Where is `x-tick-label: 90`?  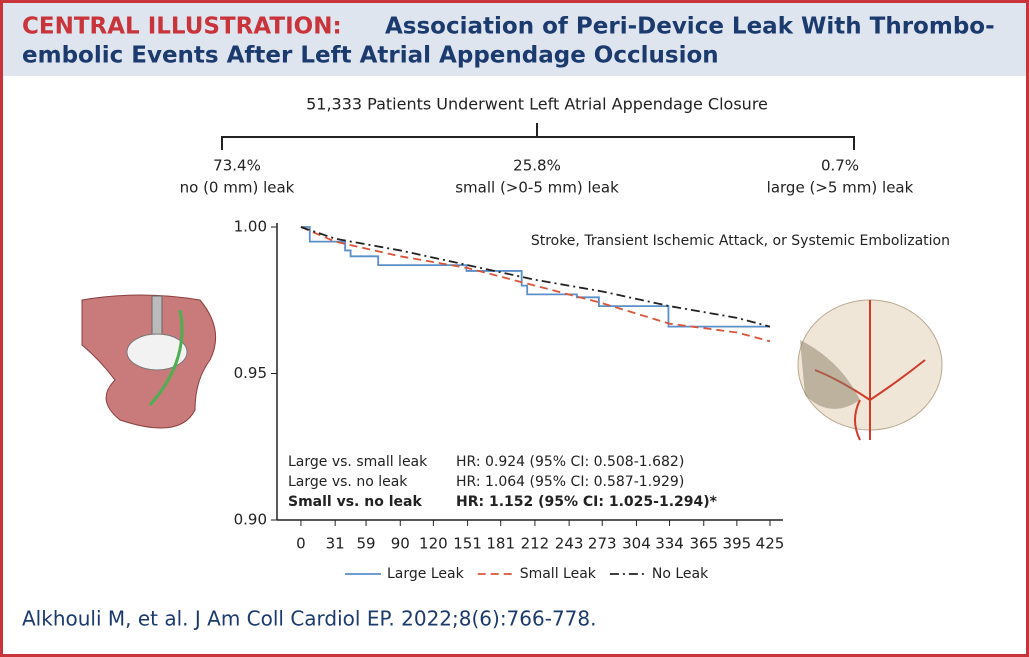 x-tick-label: 90 is located at coordinates (400, 544).